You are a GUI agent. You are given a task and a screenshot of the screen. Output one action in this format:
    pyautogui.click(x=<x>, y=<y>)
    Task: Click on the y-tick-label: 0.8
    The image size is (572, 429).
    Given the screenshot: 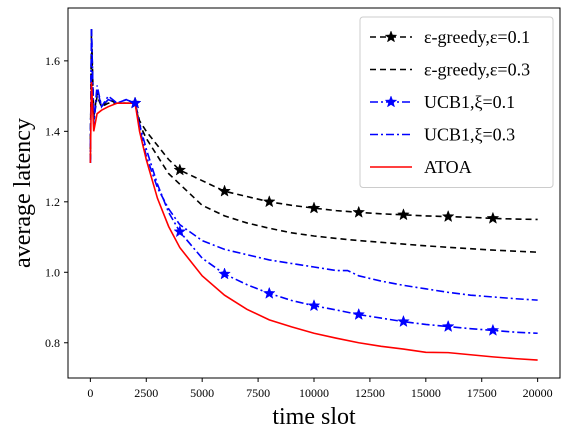 What is the action you would take?
    pyautogui.click(x=52, y=343)
    